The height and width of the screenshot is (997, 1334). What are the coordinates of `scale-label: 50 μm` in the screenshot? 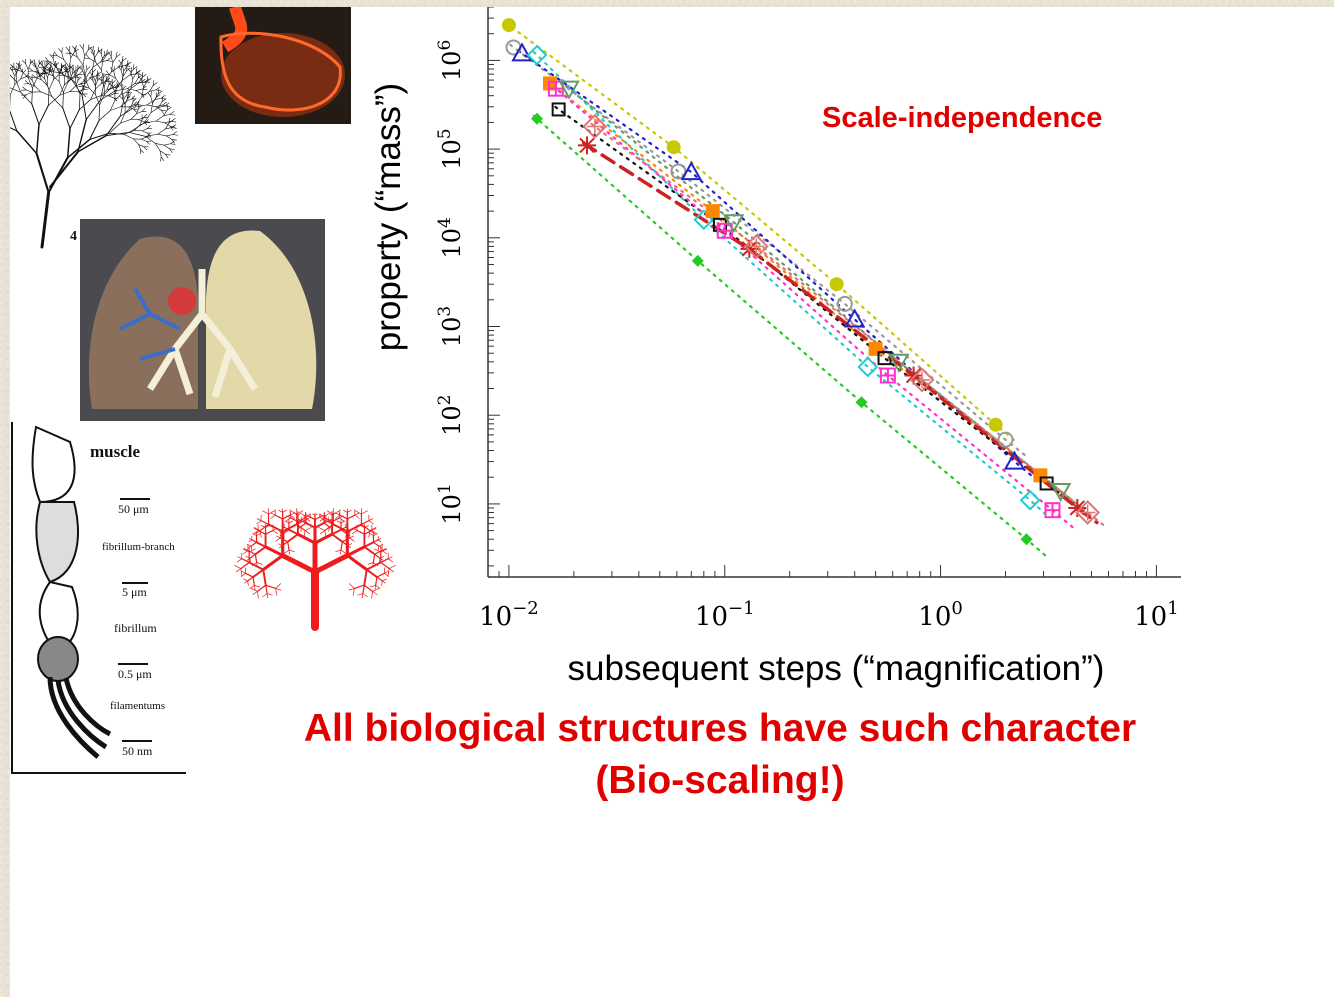 It's located at (133, 509).